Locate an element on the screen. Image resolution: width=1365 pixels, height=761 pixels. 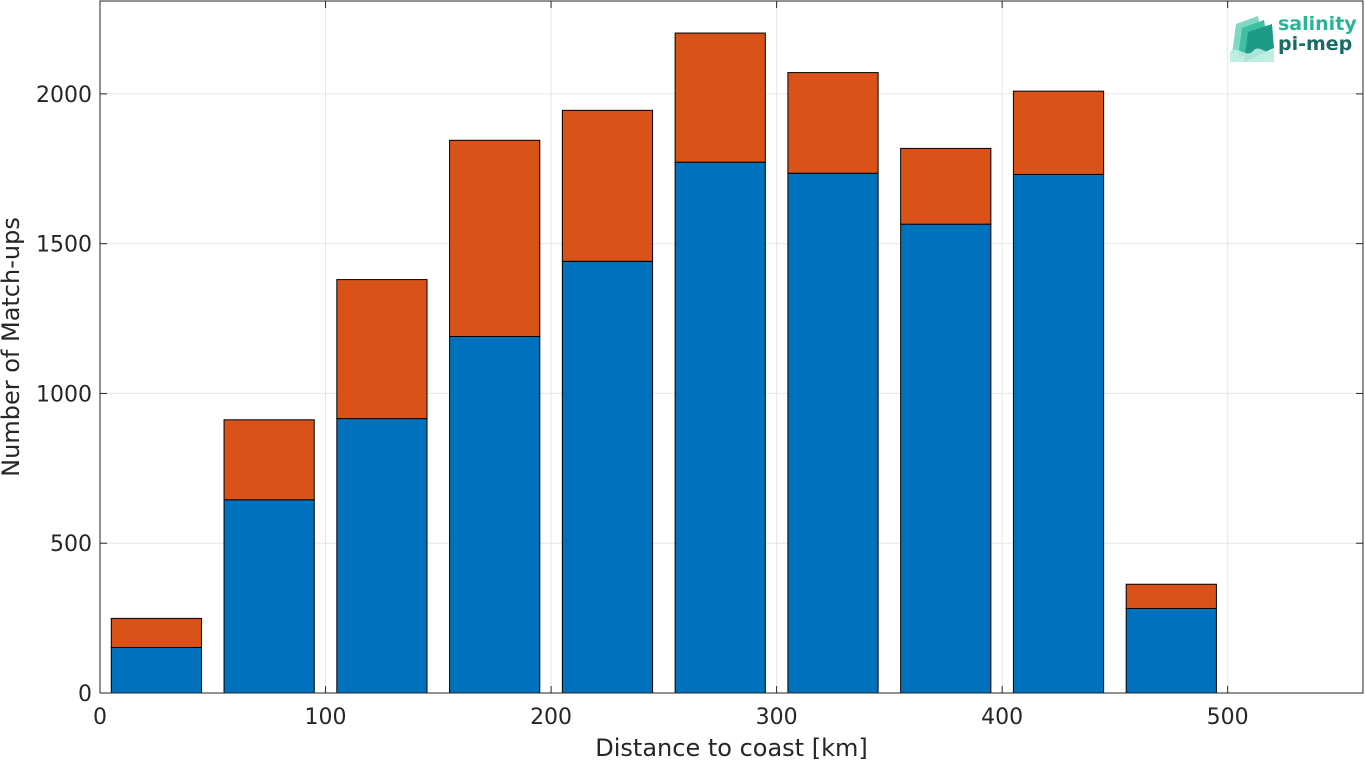
logo-text-pimep: pi-mep is located at coordinates (1315, 44).